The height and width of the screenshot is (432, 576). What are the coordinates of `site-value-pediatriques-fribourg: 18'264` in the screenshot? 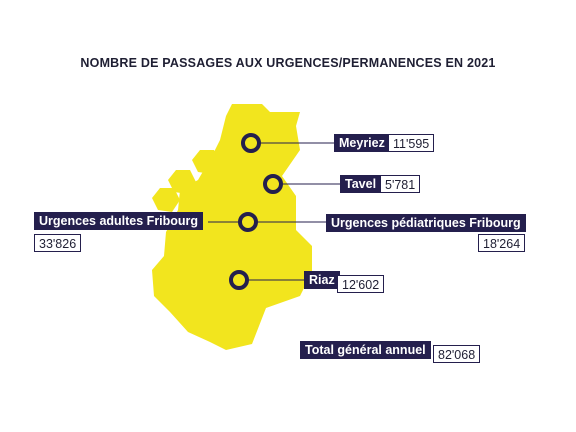 It's located at (502, 243).